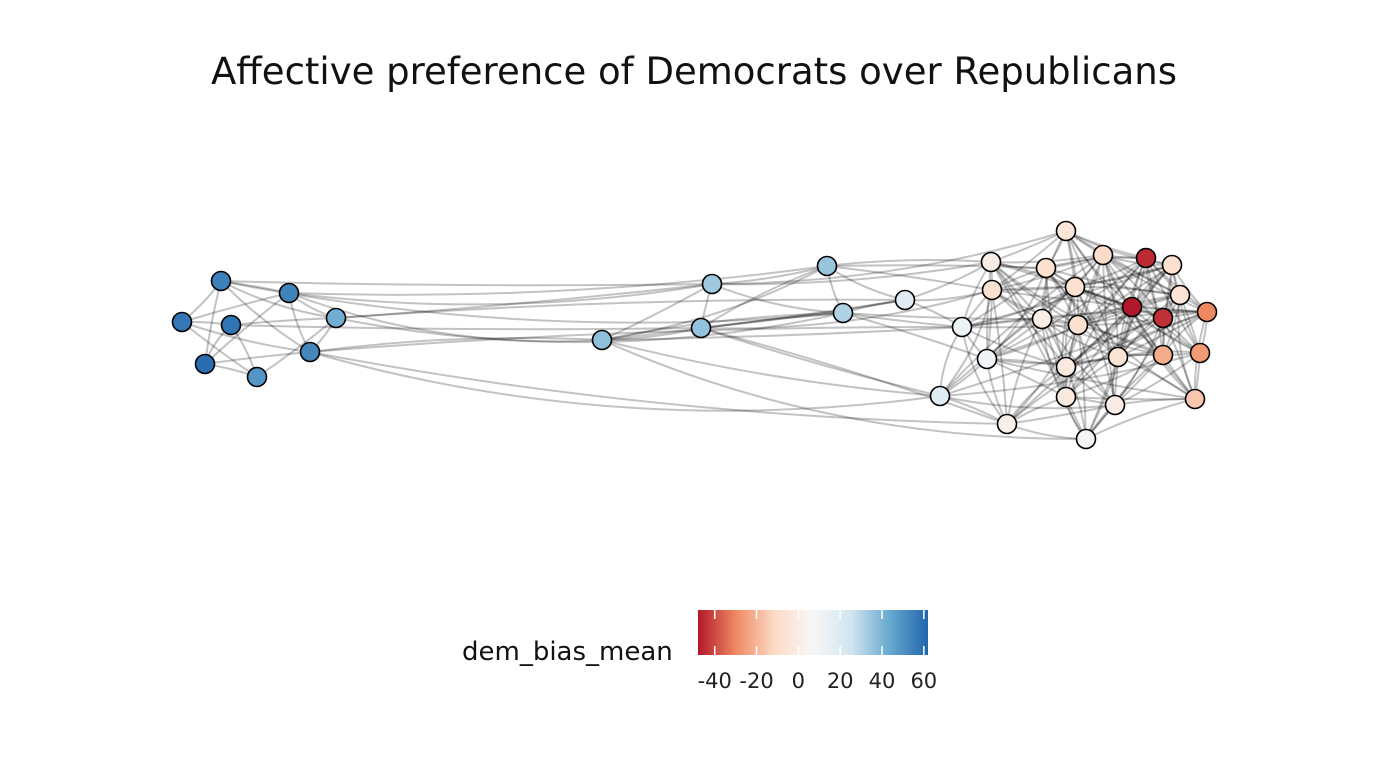 The height and width of the screenshot is (768, 1382). Describe the element at coordinates (813, 632) in the screenshot. I see `colorbar-gradient` at that location.